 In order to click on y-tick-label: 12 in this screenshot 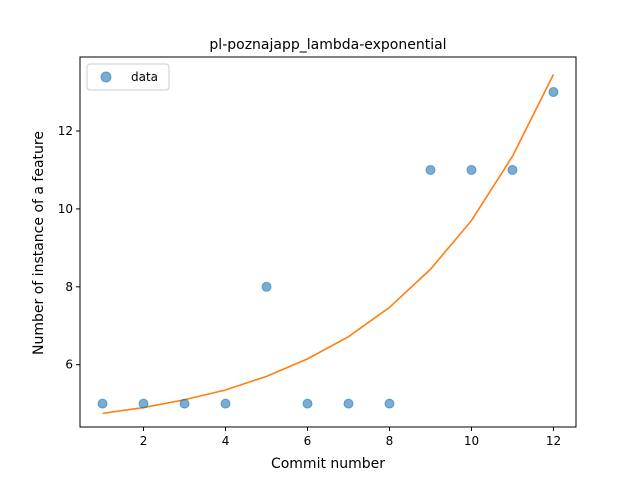, I will do `click(65, 131)`.